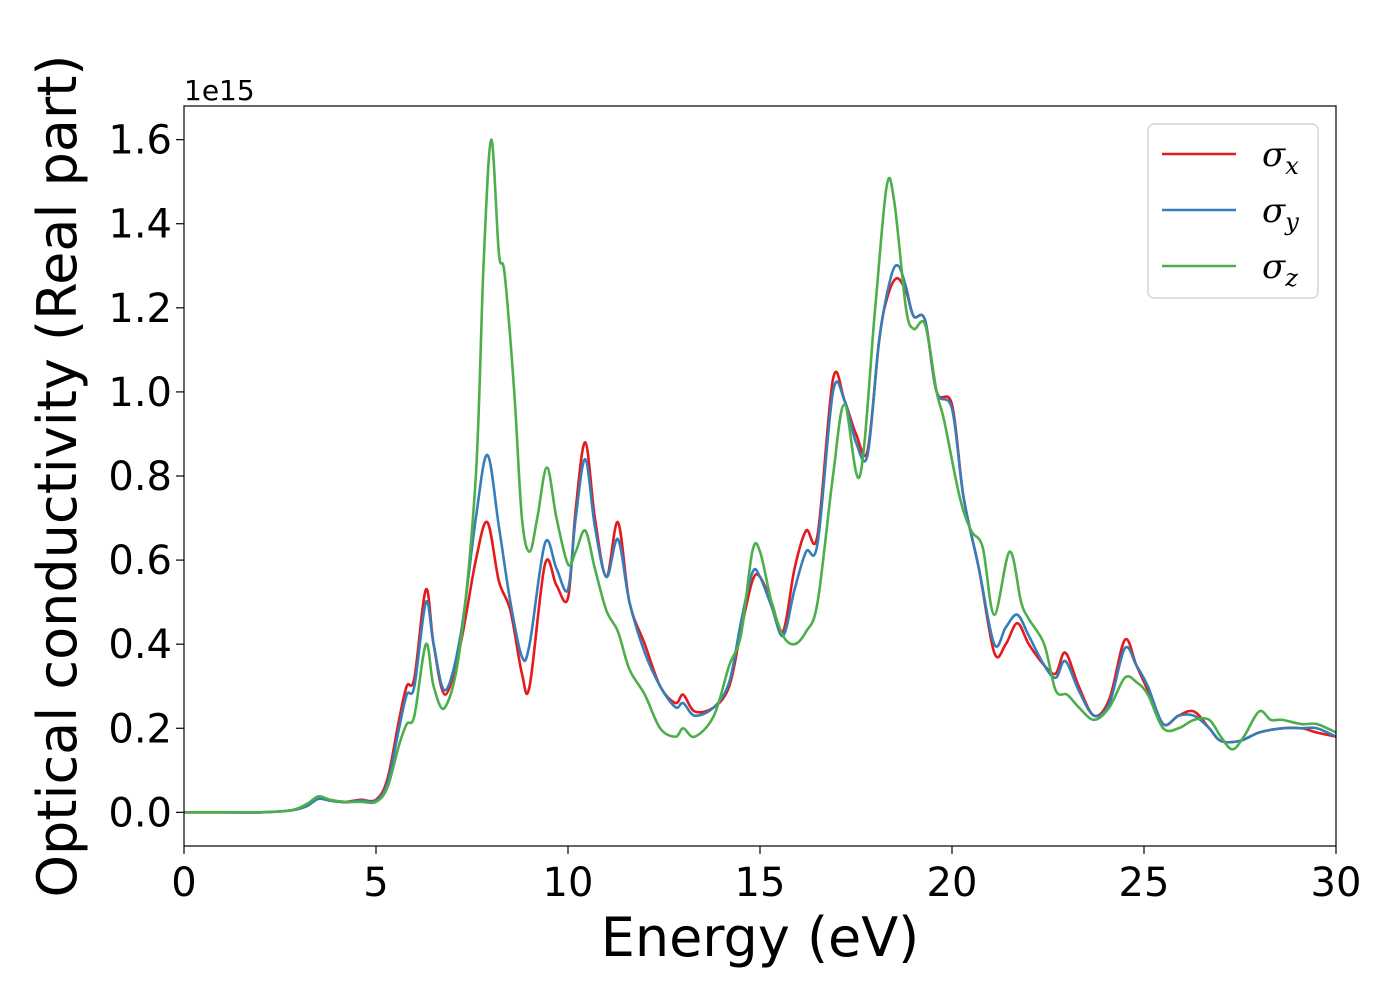  I want to click on x-tick-label: 30, so click(1336, 883).